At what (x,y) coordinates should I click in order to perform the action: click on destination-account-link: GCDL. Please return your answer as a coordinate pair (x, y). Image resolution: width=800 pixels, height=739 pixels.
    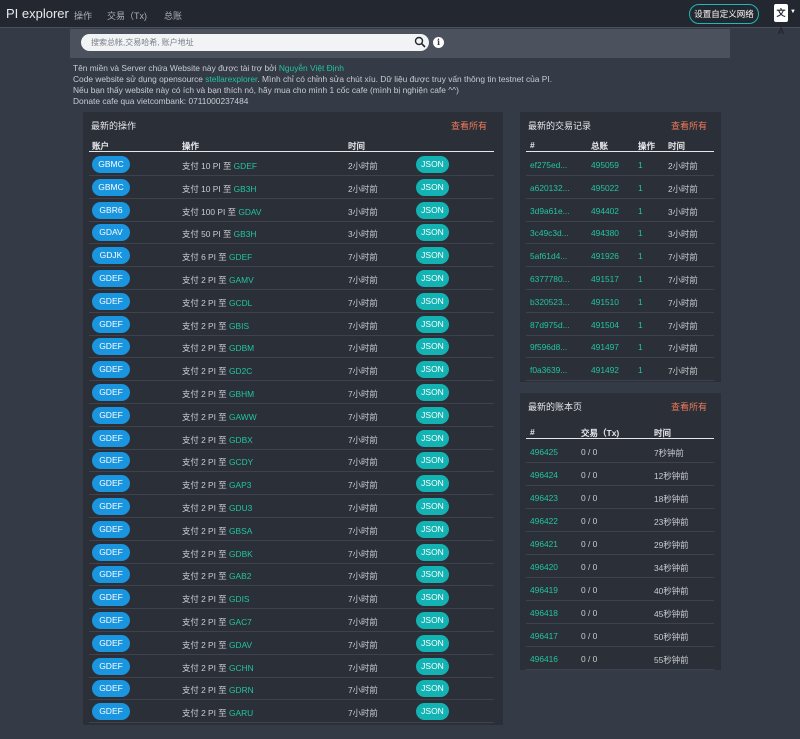
    Looking at the image, I should click on (241, 302).